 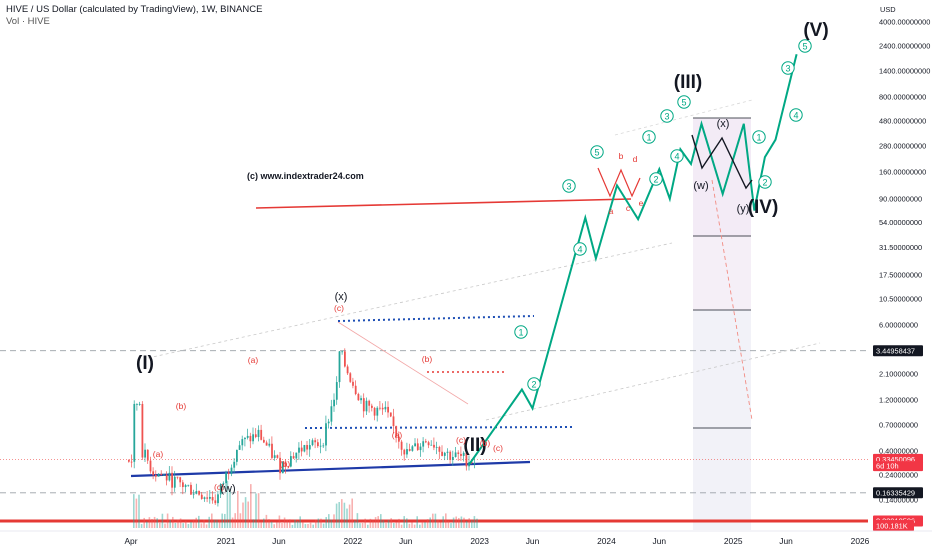 I want to click on price-axis-tick: 0.14000000, so click(x=898, y=500).